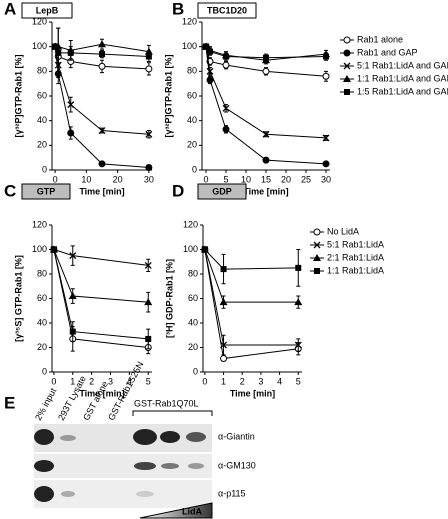 The height and width of the screenshot is (519, 448). Describe the element at coordinates (326, 179) in the screenshot. I see `x-tick-label: 30` at that location.